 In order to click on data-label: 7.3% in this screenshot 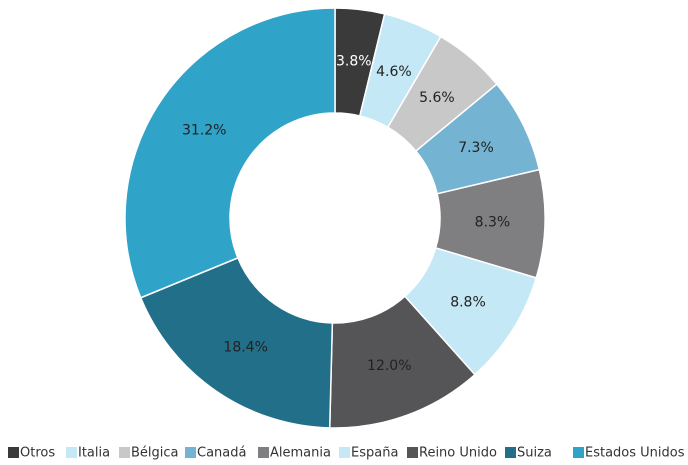, I will do `click(476, 148)`.